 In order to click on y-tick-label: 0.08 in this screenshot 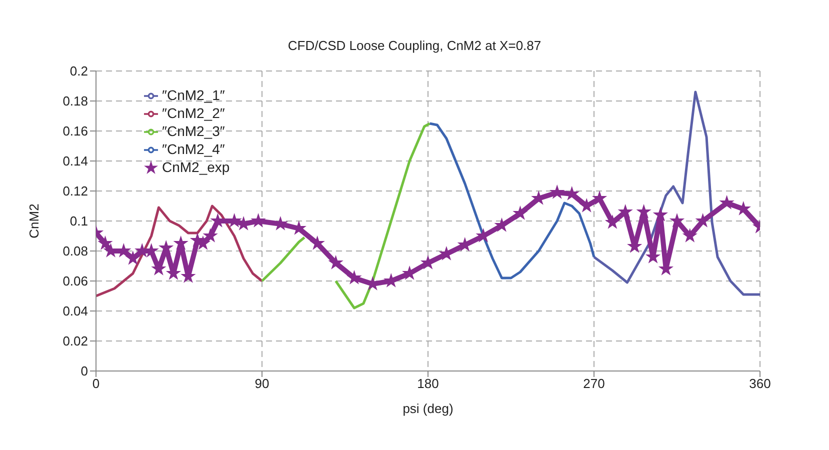, I will do `click(75, 251)`.